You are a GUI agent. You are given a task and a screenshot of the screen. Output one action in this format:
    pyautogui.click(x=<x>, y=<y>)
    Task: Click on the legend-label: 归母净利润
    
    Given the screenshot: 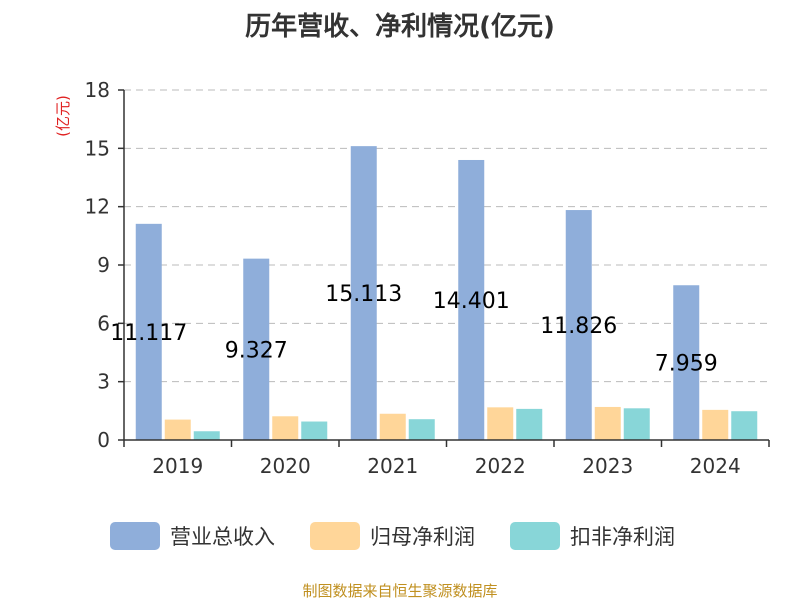 What is the action you would take?
    pyautogui.click(x=422, y=537)
    